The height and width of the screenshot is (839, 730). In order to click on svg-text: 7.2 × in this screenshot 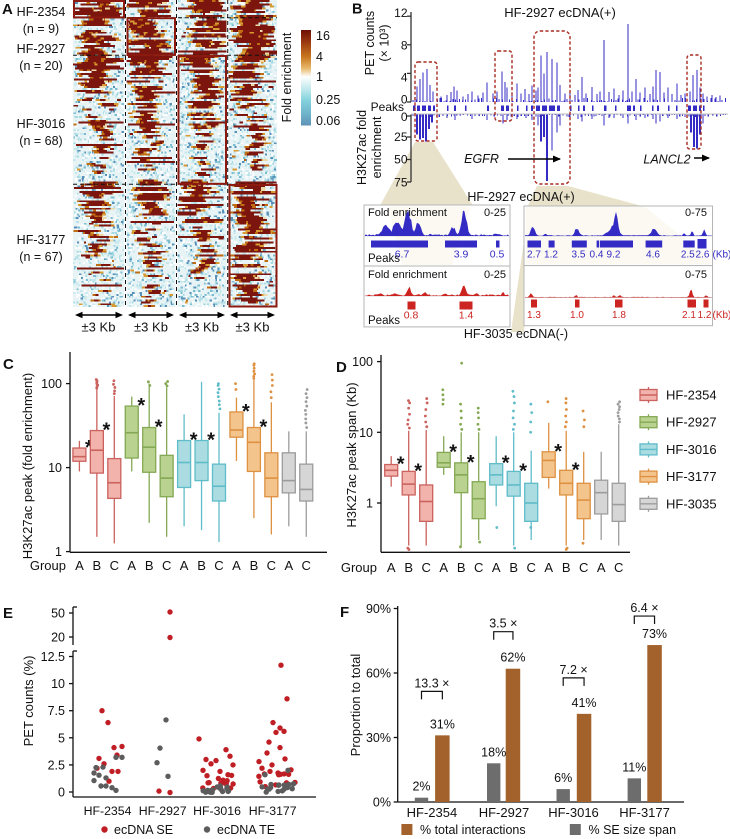, I will do `click(574, 670)`.